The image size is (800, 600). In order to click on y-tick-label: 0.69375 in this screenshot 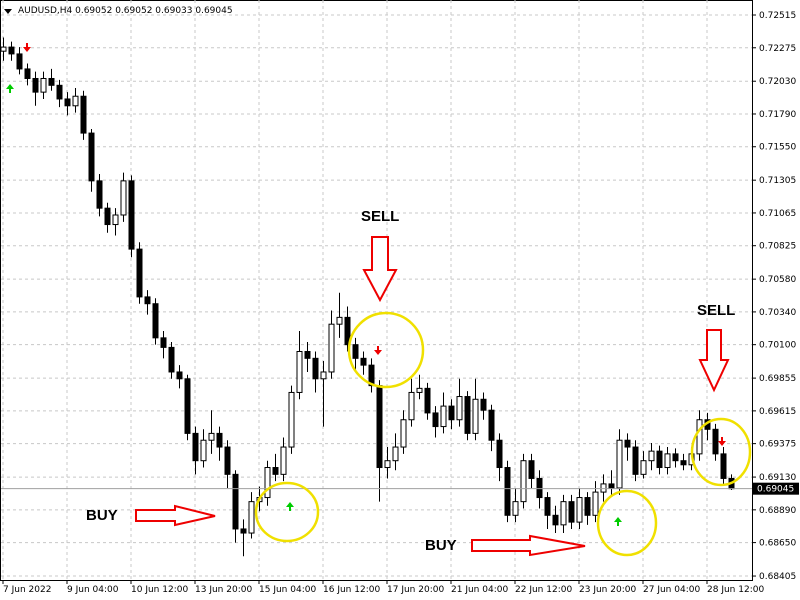, I will do `click(777, 445)`.